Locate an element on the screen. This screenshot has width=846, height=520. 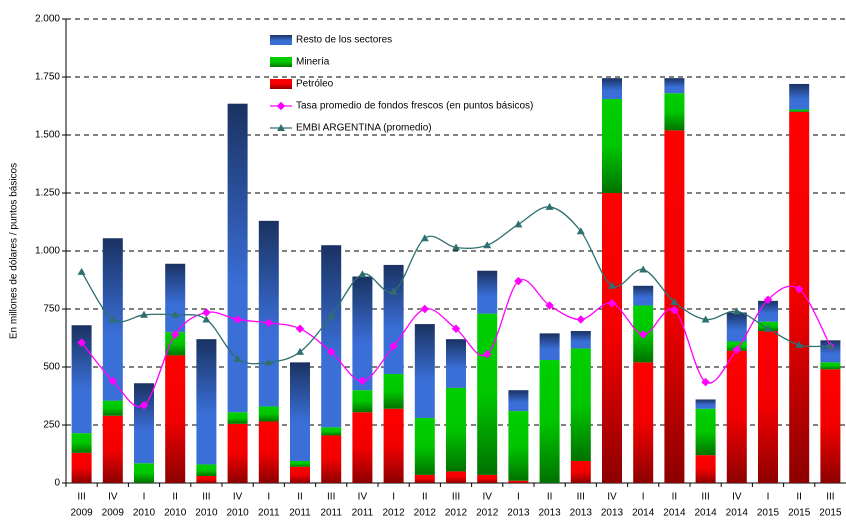
x-tick-label: I is located at coordinates (643, 497).